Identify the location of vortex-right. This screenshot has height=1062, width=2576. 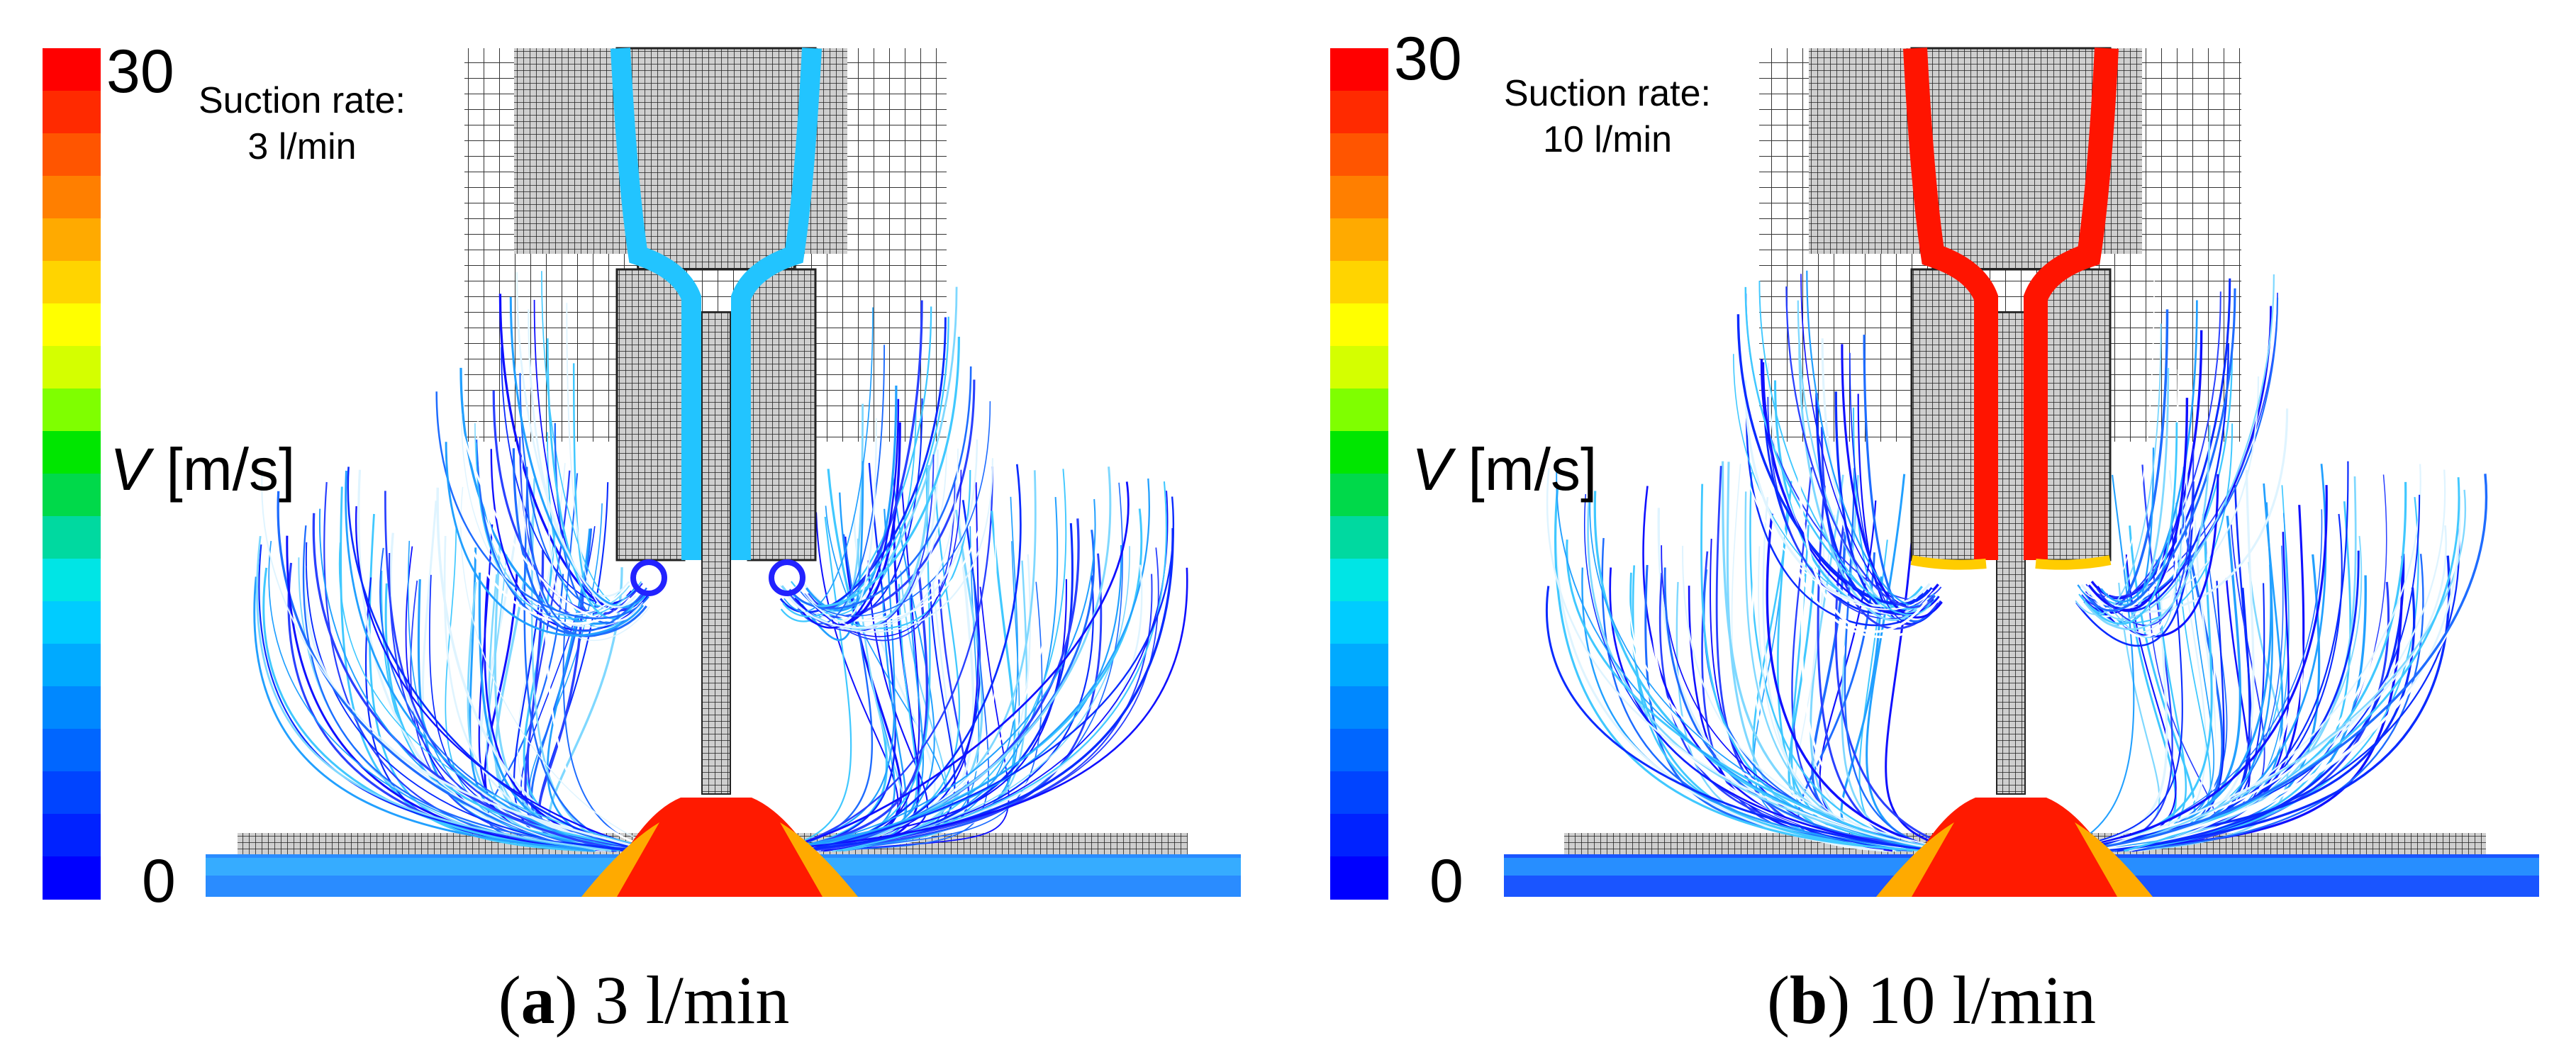
(787, 577).